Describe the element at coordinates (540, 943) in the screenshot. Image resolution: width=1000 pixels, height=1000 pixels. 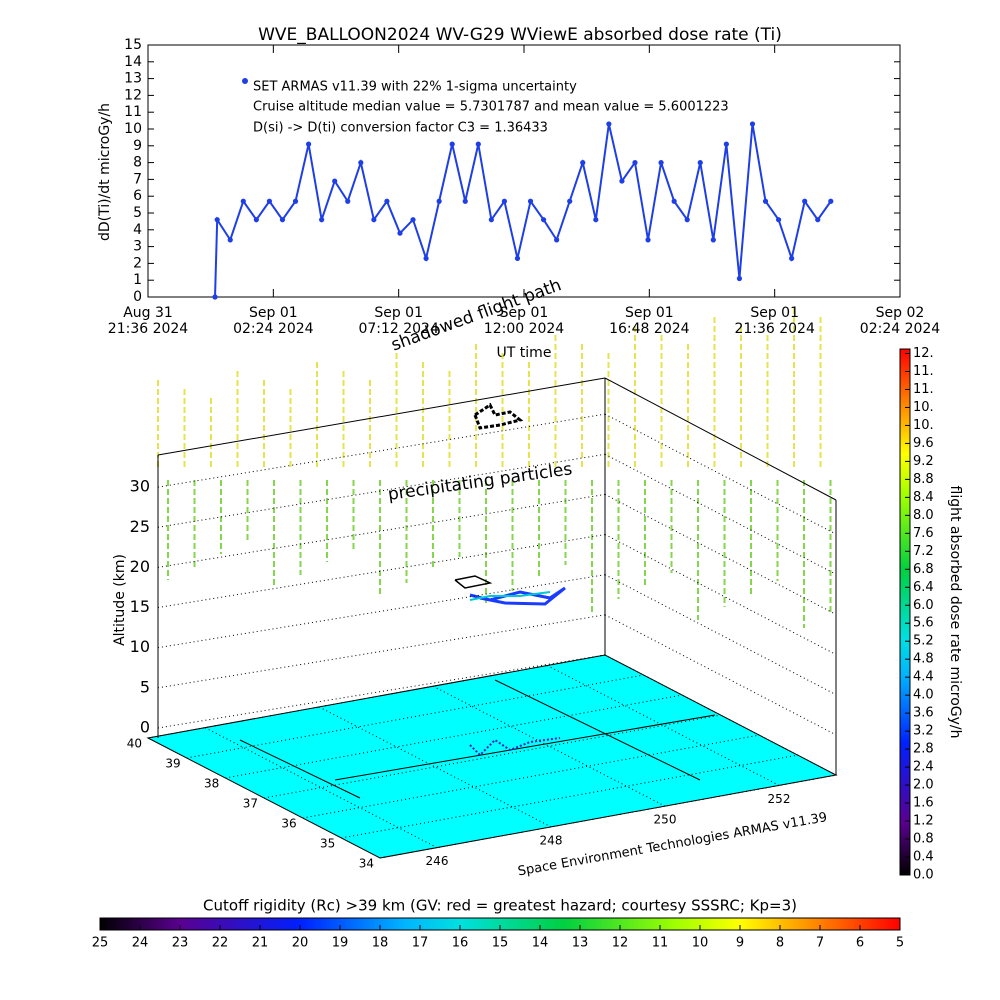
I see `colorbar-tick-label: 14` at that location.